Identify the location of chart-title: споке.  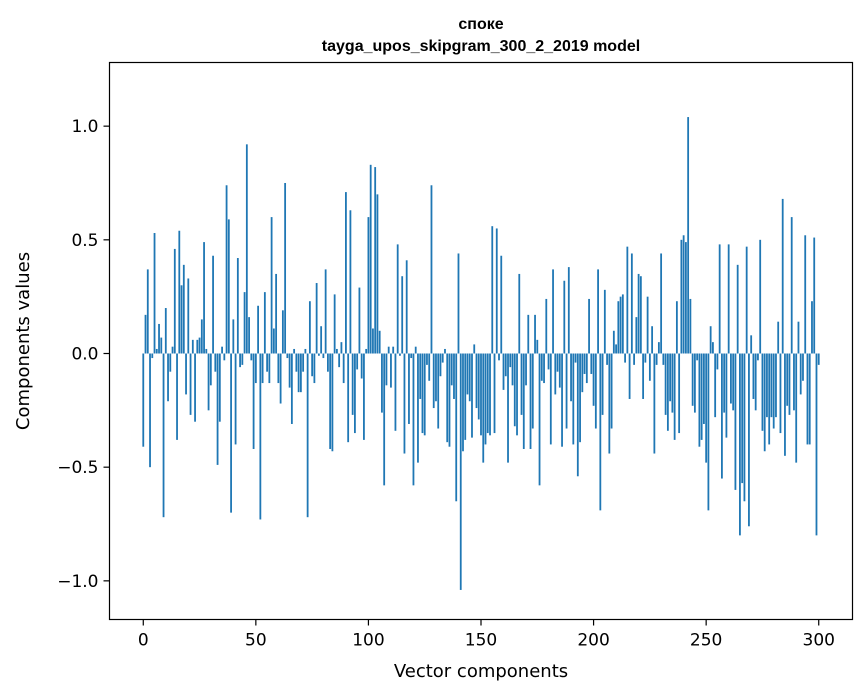
(480, 24).